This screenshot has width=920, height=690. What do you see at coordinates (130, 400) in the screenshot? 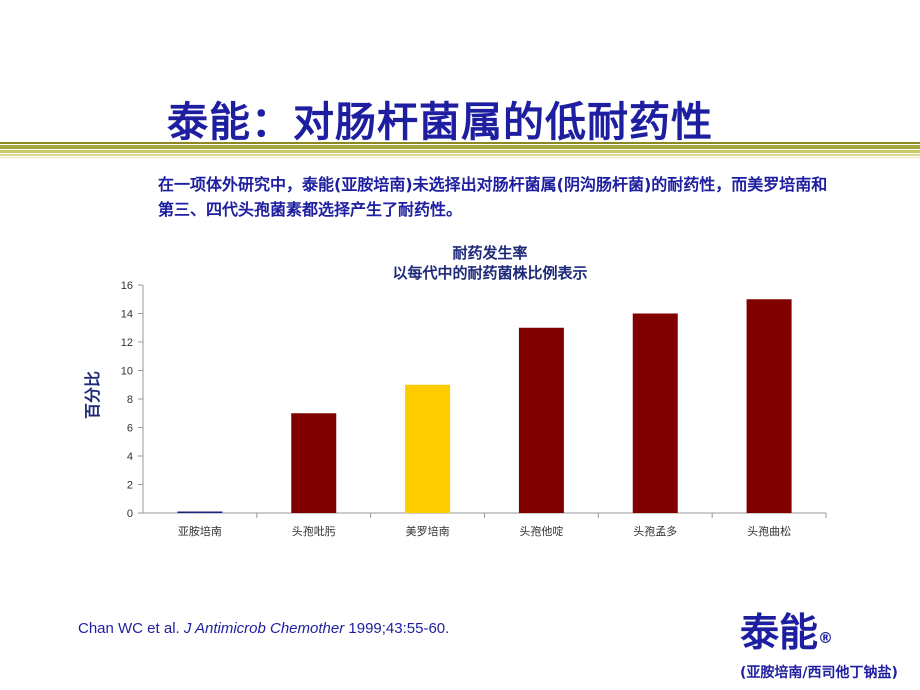
I see `y-tick-label: 8` at bounding box center [130, 400].